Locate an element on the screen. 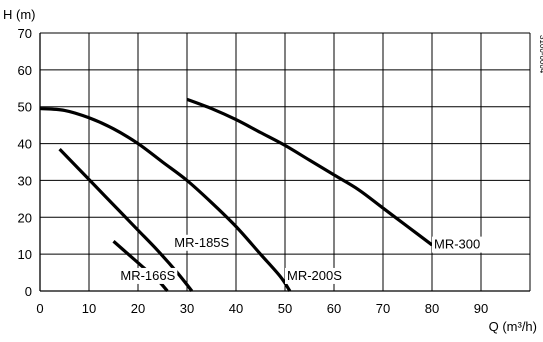  x-tick-label: 80 is located at coordinates (432, 308).